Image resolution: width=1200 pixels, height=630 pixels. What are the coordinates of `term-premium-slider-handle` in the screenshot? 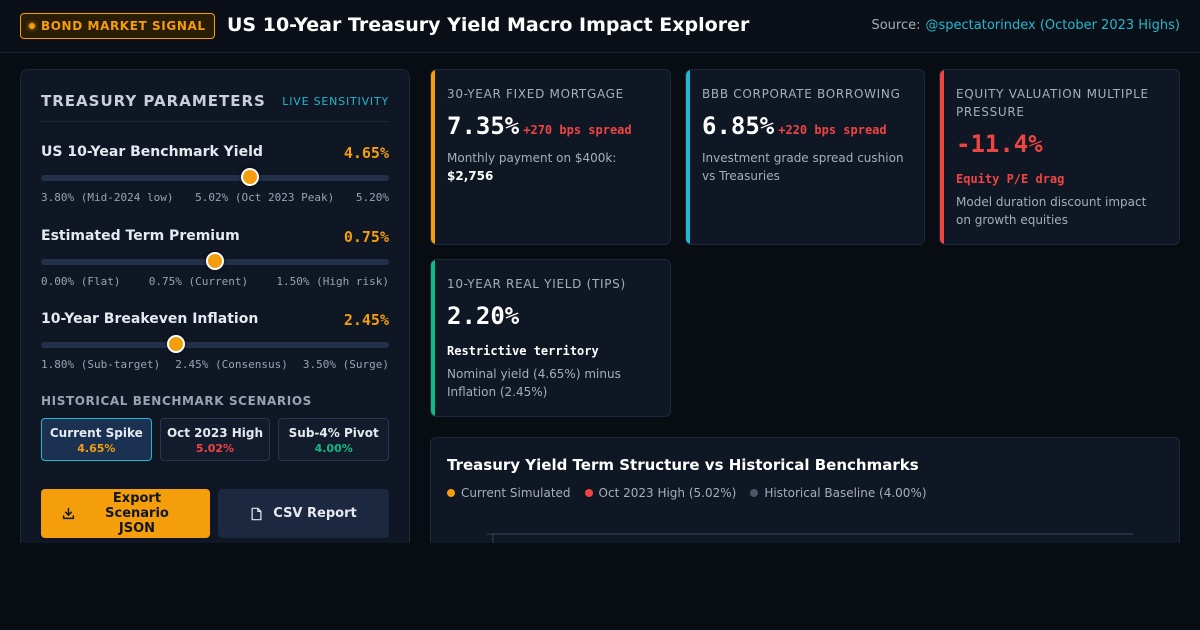 It's located at (215, 261).